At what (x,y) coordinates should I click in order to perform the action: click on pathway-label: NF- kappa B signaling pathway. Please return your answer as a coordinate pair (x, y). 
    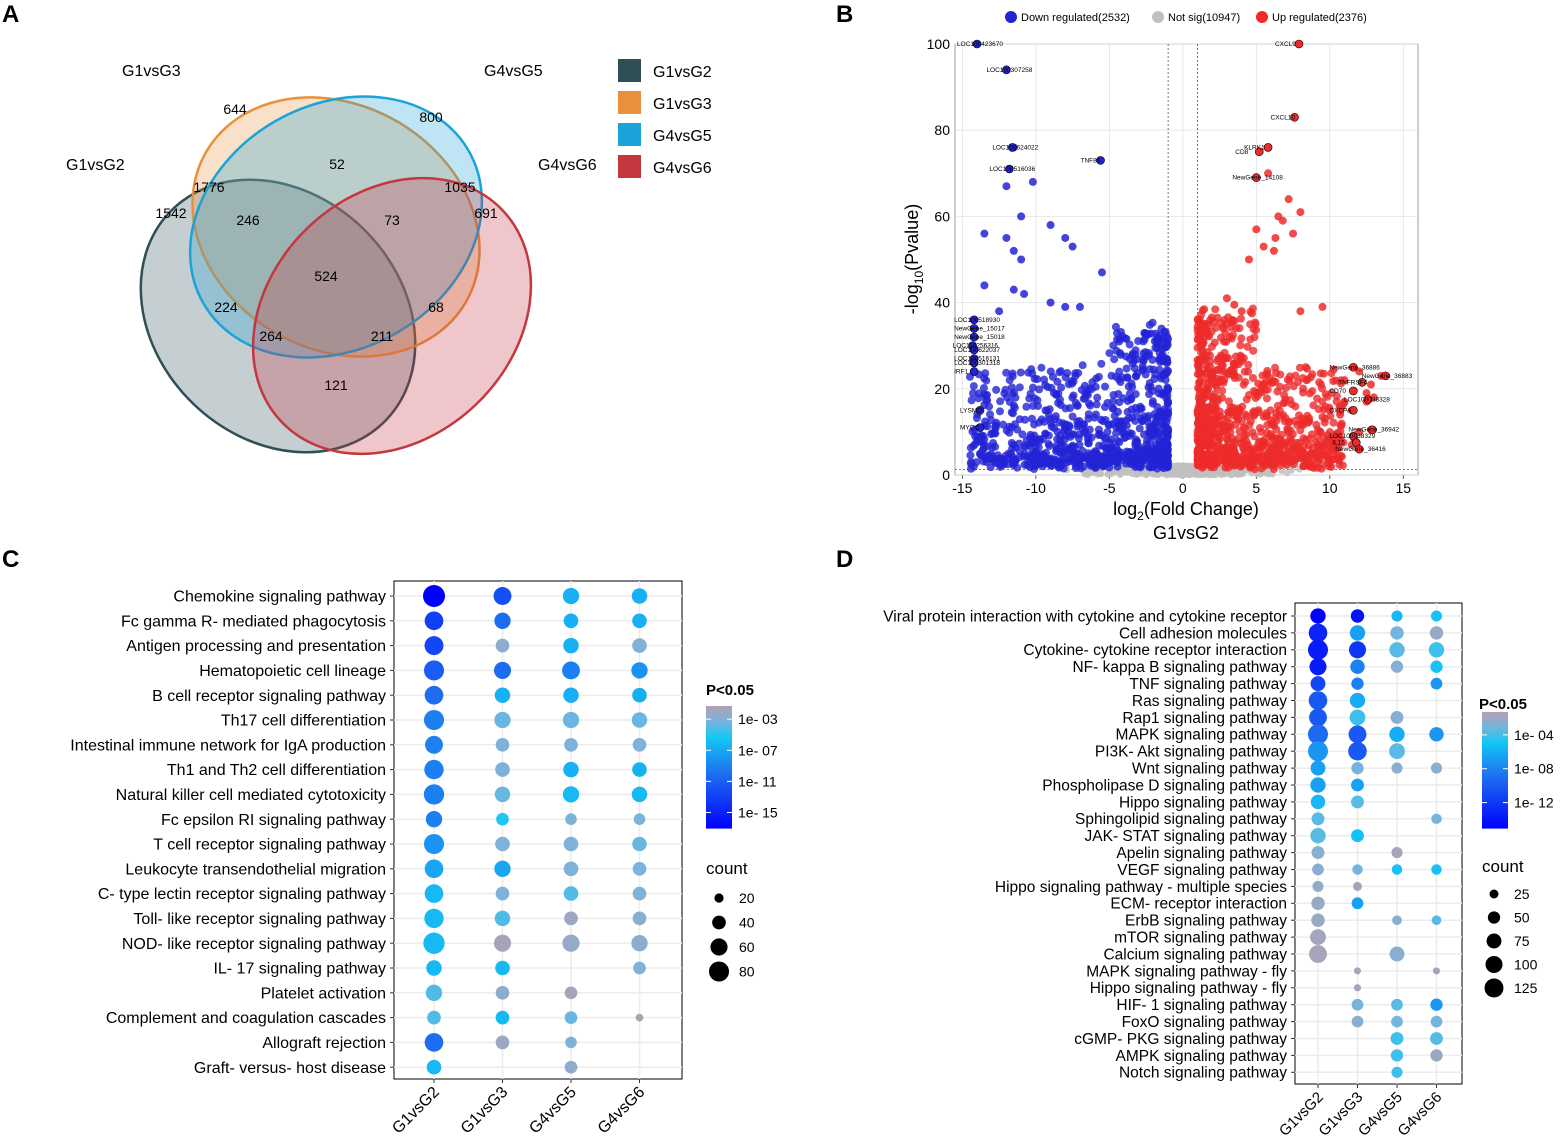
    Looking at the image, I should click on (1179, 667).